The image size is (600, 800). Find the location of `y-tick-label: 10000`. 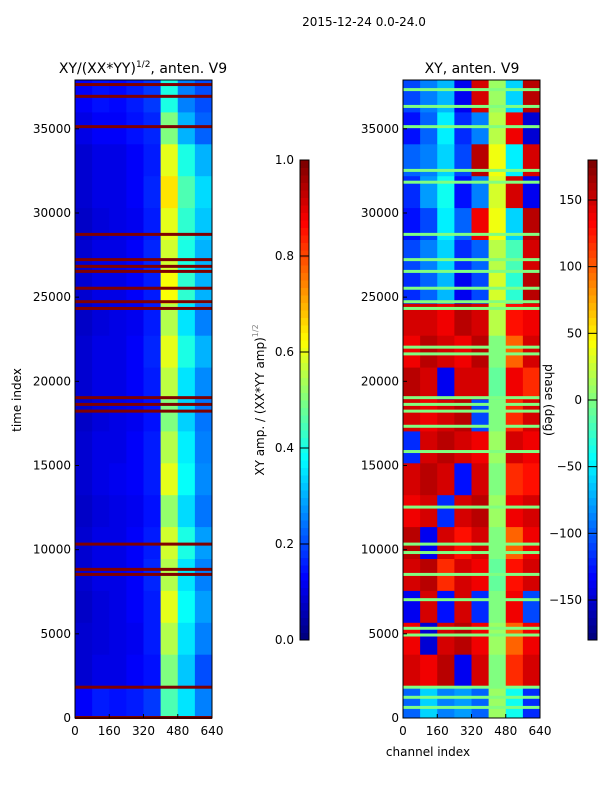

y-tick-label: 10000 is located at coordinates (380, 550).